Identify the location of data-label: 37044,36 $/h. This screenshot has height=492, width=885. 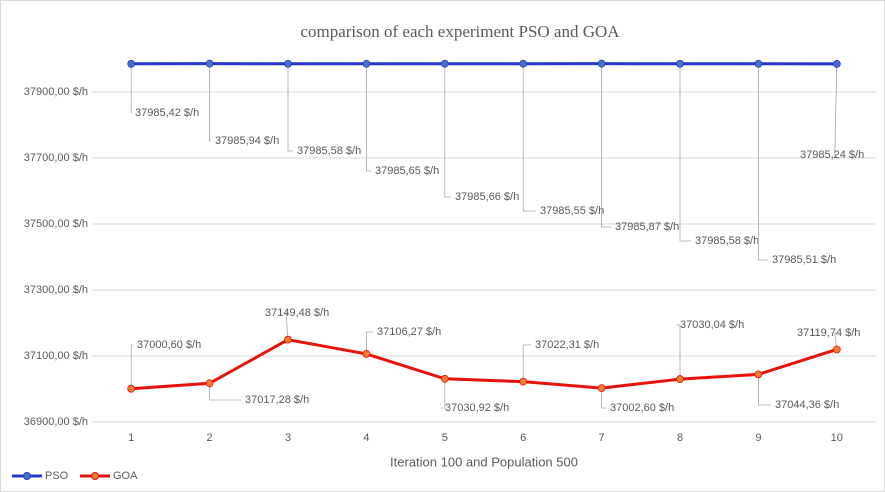
(807, 405).